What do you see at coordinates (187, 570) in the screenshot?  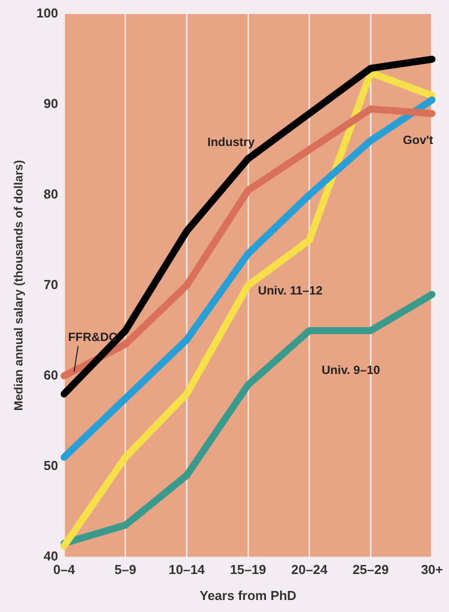 I see `x-tick-label: 10–14` at bounding box center [187, 570].